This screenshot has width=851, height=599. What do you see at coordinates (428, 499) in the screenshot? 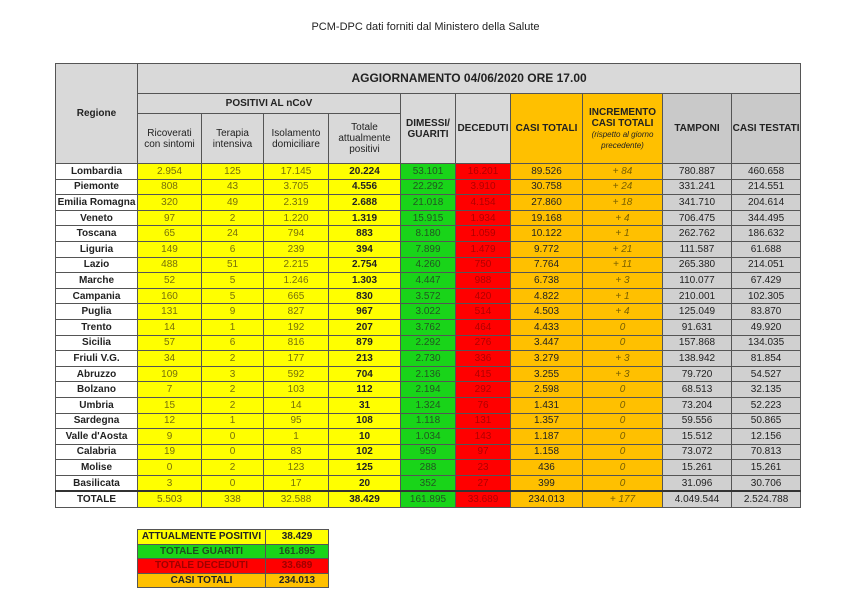
I see `cell-dimessi: 161.895` at bounding box center [428, 499].